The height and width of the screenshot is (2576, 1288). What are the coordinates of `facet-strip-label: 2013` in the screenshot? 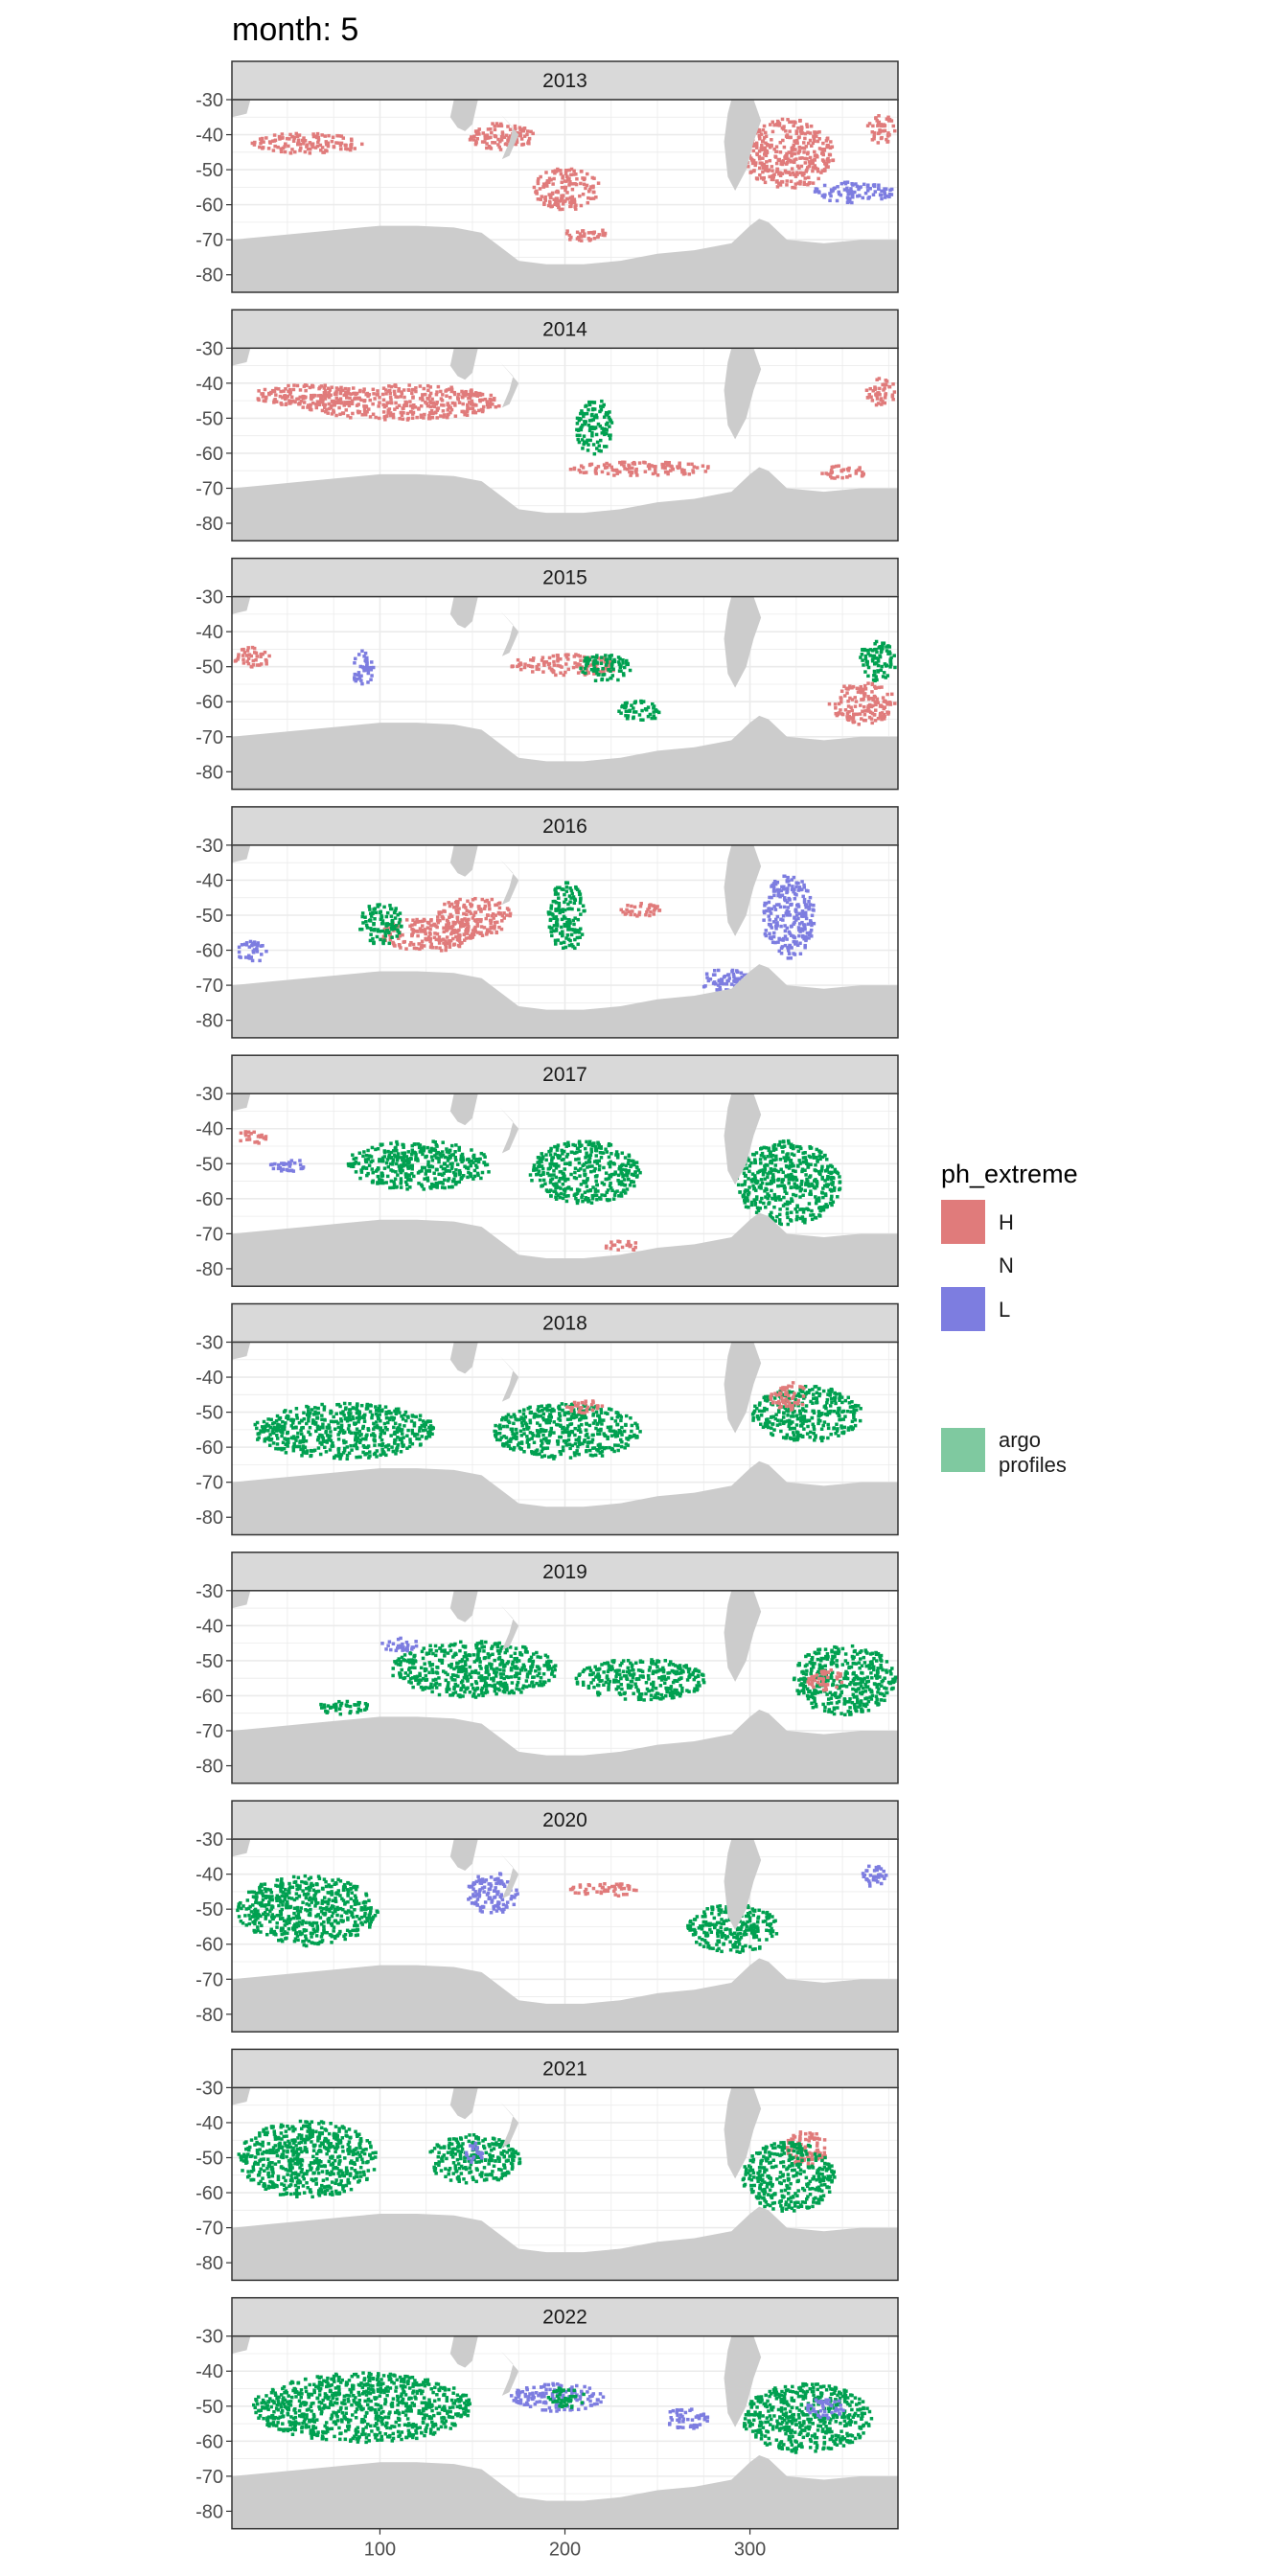 It's located at (564, 81).